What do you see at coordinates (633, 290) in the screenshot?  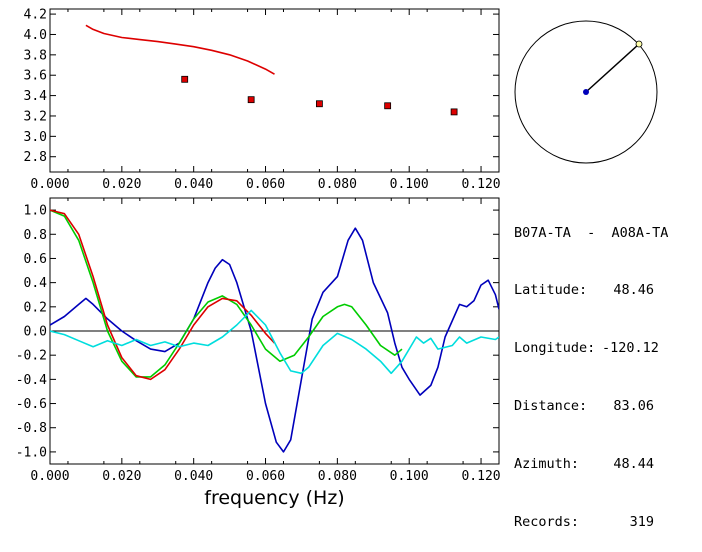 I see `info-value: 48.46` at bounding box center [633, 290].